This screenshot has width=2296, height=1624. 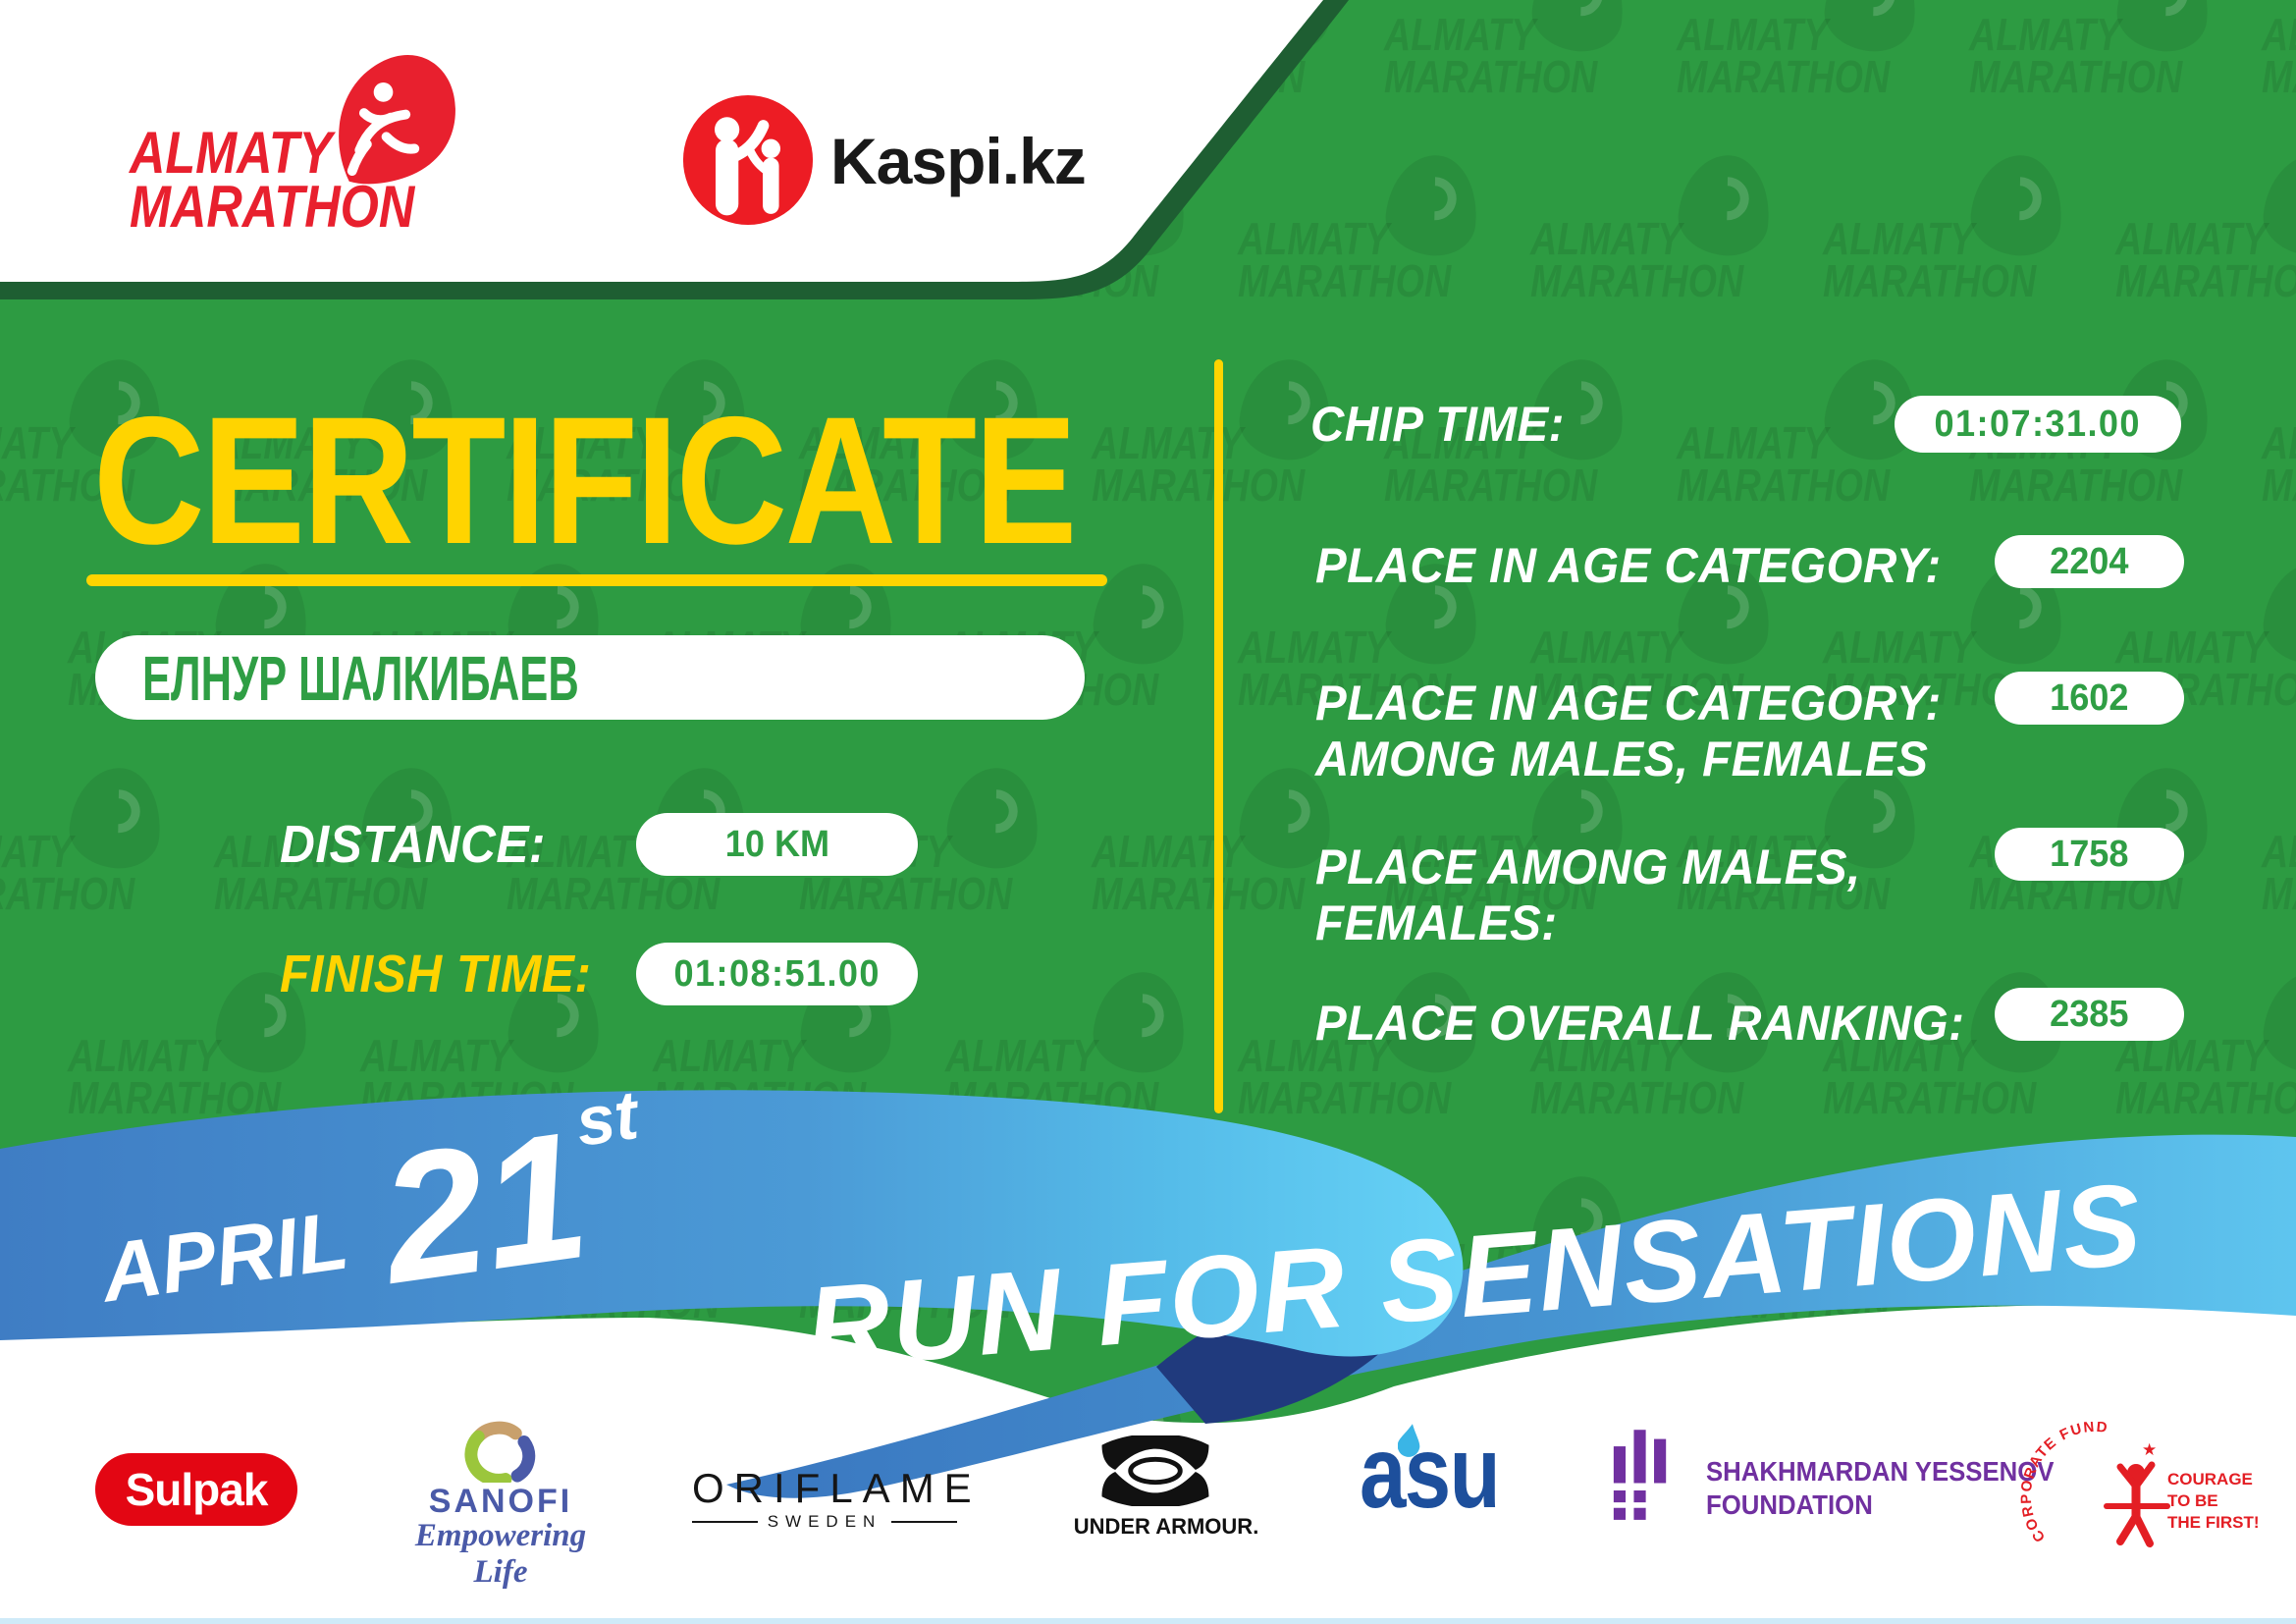 What do you see at coordinates (1148, 1621) in the screenshot?
I see `bottom-accent-line` at bounding box center [1148, 1621].